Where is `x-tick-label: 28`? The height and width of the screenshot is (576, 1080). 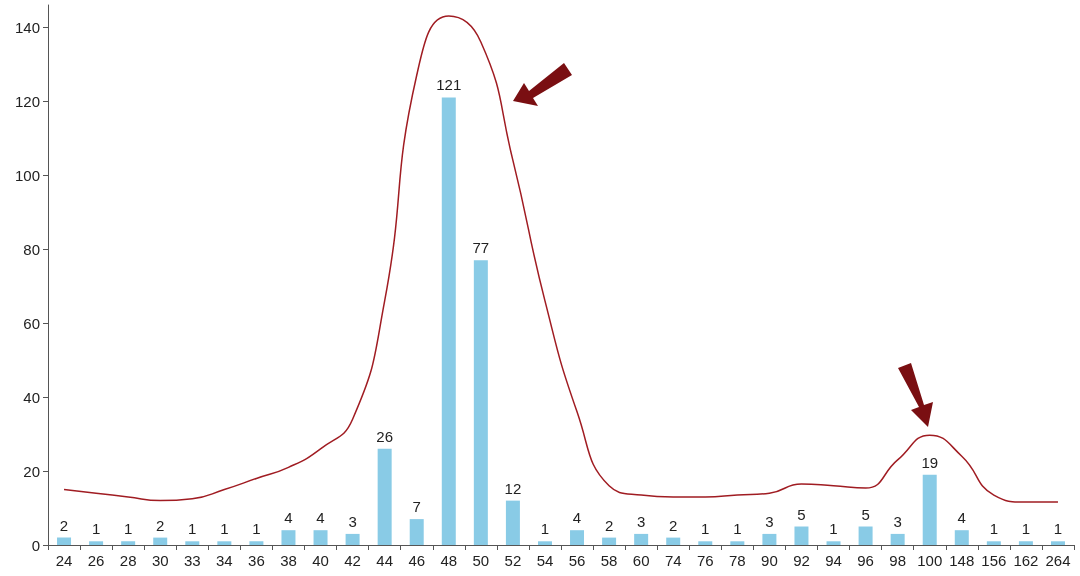
x-tick-label: 28 is located at coordinates (128, 560).